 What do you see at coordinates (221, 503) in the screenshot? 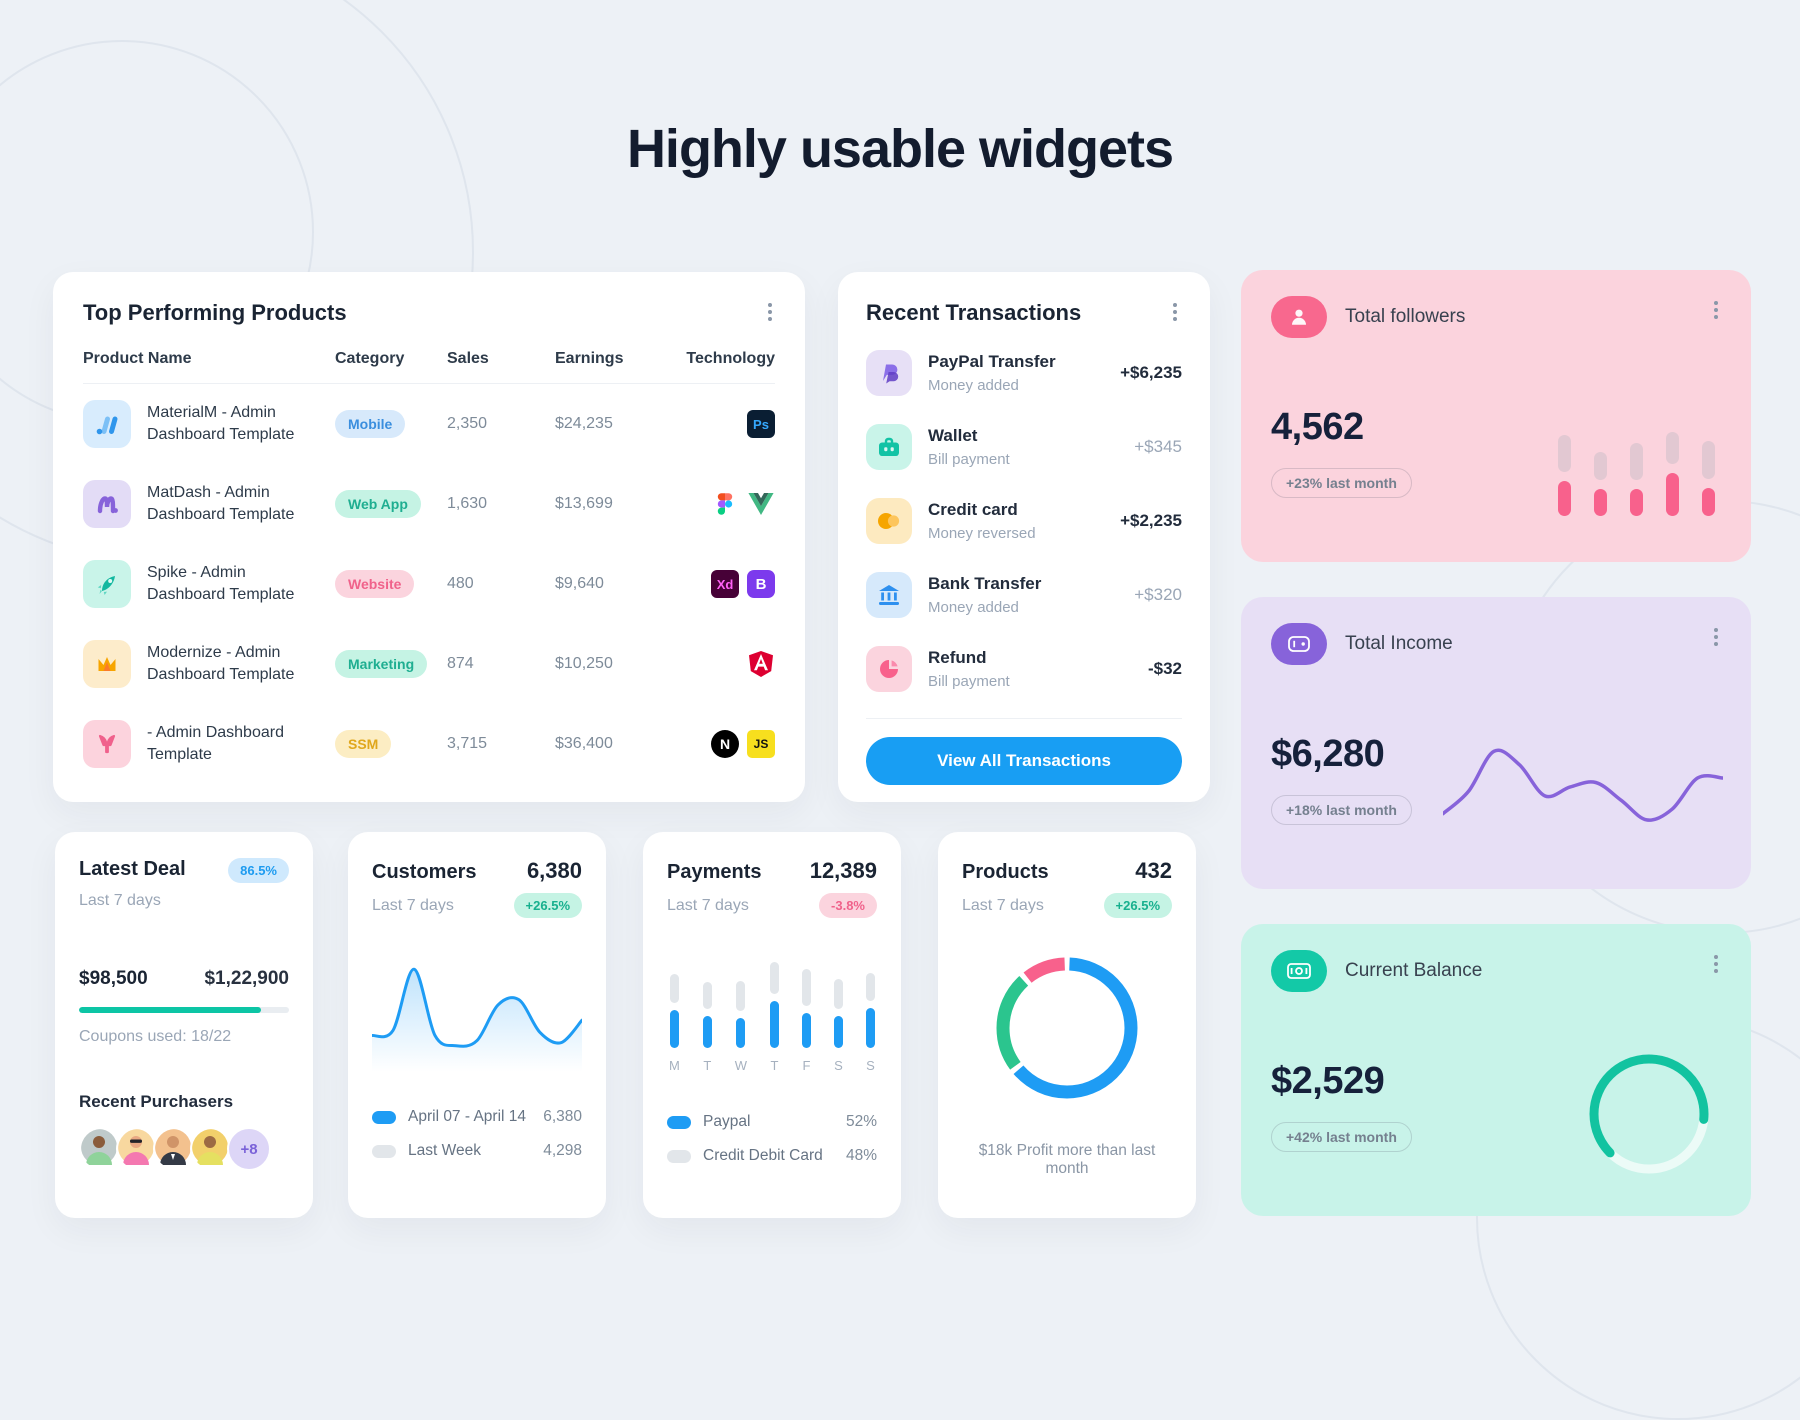
I see `product-name: MatDash - Admin Dashboard Template` at bounding box center [221, 503].